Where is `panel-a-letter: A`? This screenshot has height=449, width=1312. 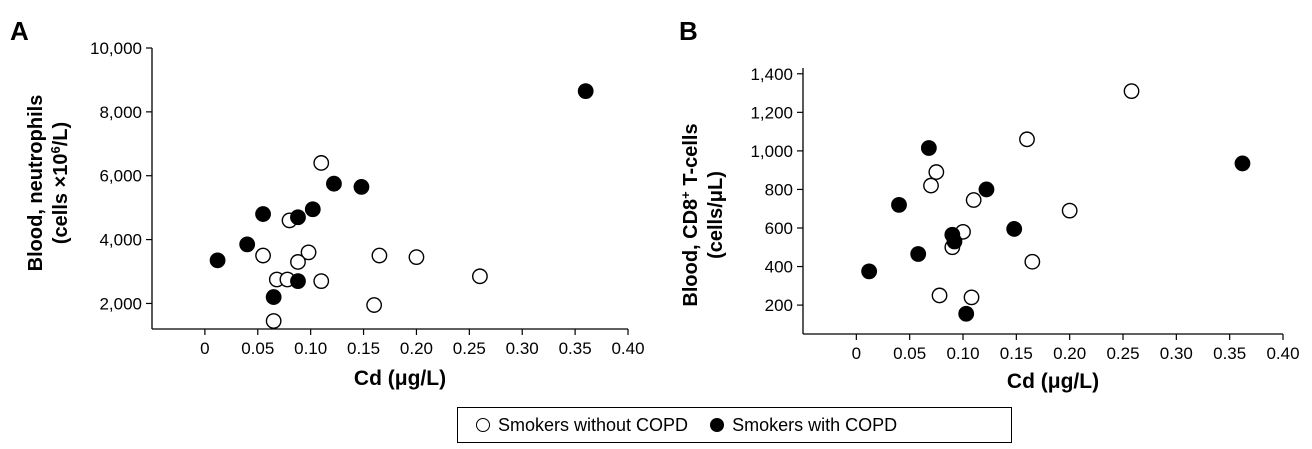
panel-a-letter: A is located at coordinates (19, 31).